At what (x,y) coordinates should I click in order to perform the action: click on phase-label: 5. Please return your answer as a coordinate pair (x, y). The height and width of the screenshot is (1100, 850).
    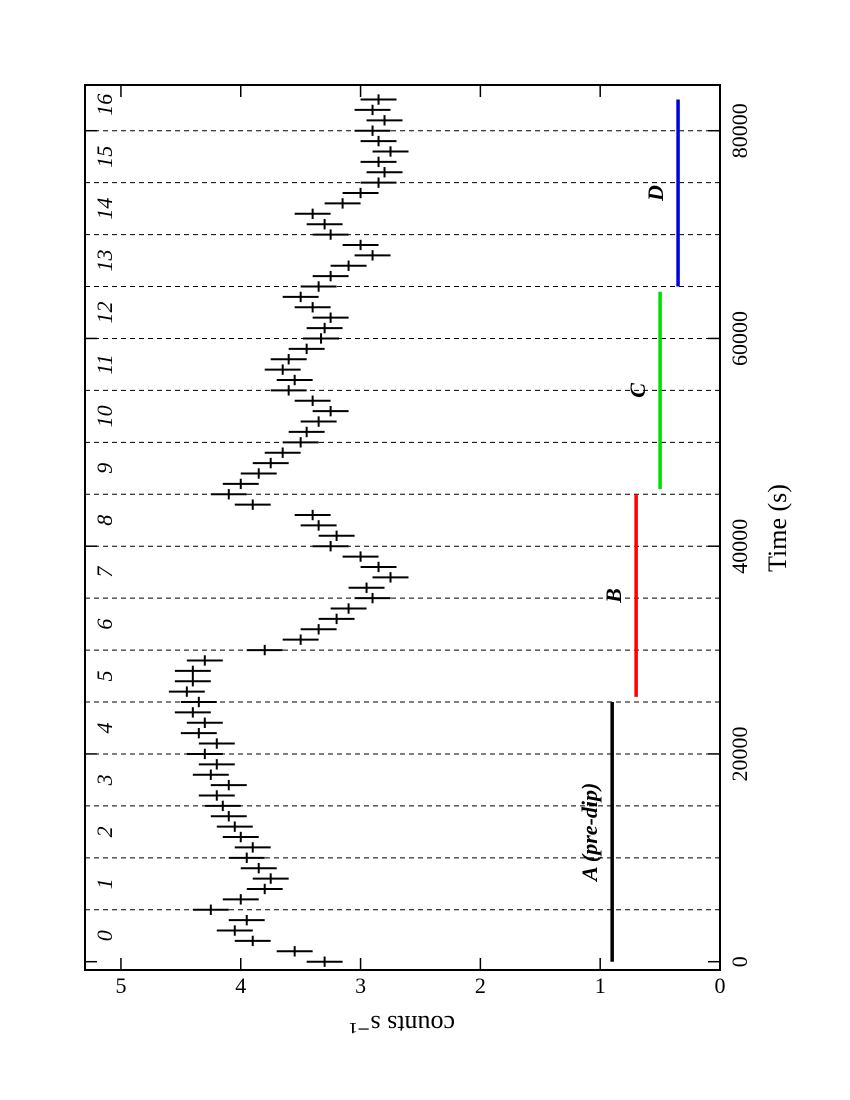
    Looking at the image, I should click on (104, 676).